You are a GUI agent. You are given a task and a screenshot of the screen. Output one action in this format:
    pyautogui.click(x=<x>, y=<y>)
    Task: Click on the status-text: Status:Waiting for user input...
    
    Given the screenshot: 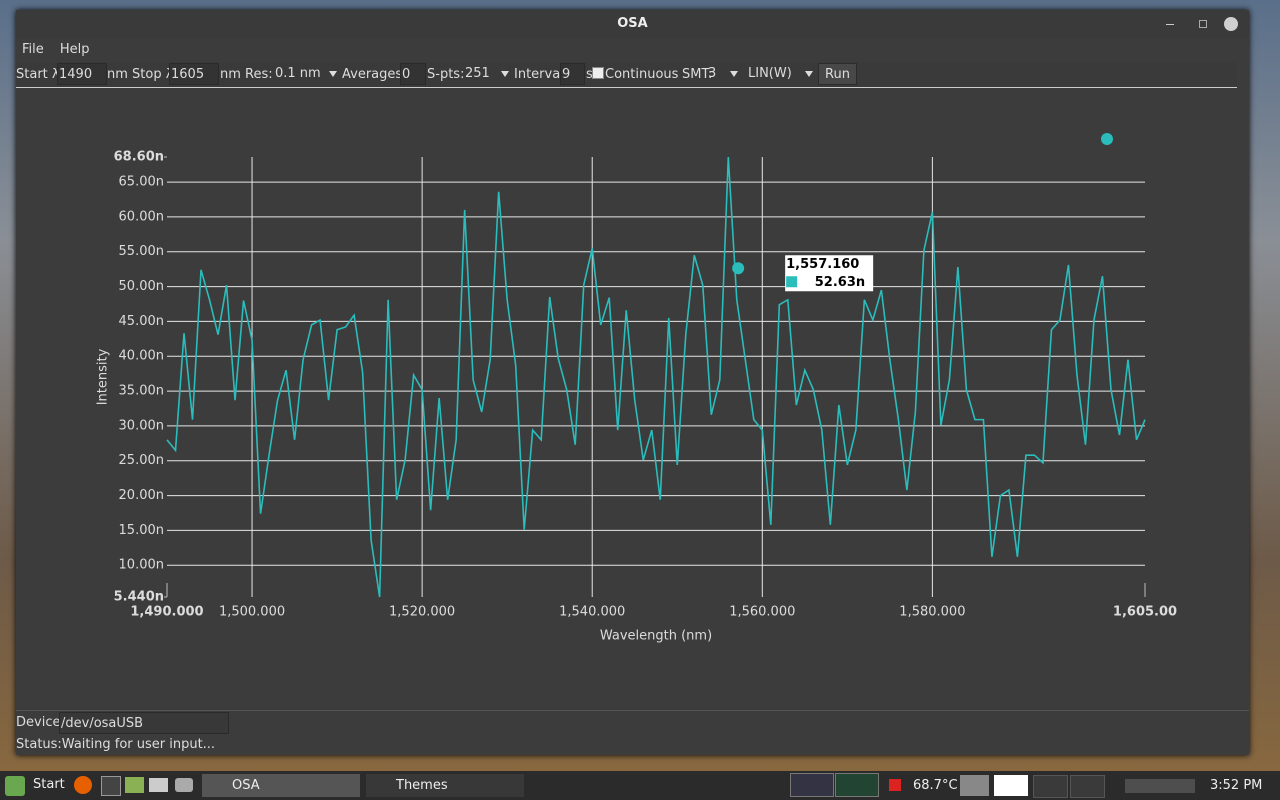 What is the action you would take?
    pyautogui.click(x=116, y=744)
    